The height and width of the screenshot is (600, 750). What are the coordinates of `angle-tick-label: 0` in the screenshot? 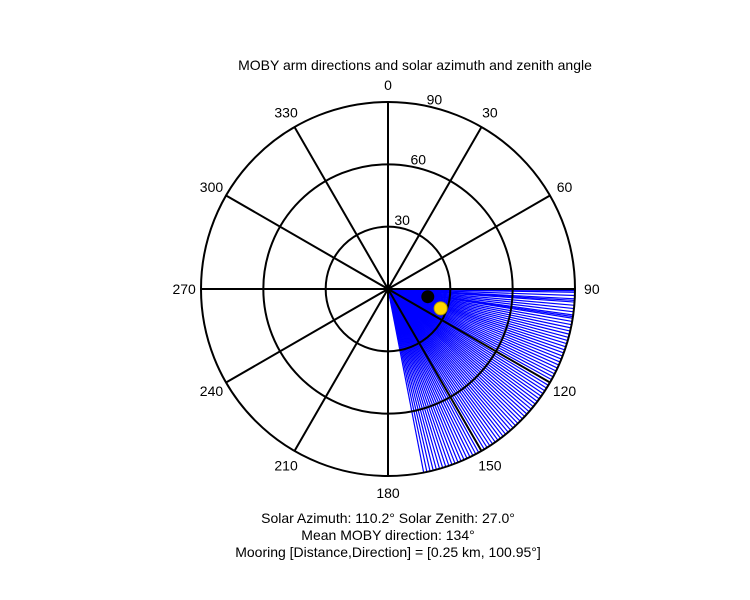 It's located at (388, 85).